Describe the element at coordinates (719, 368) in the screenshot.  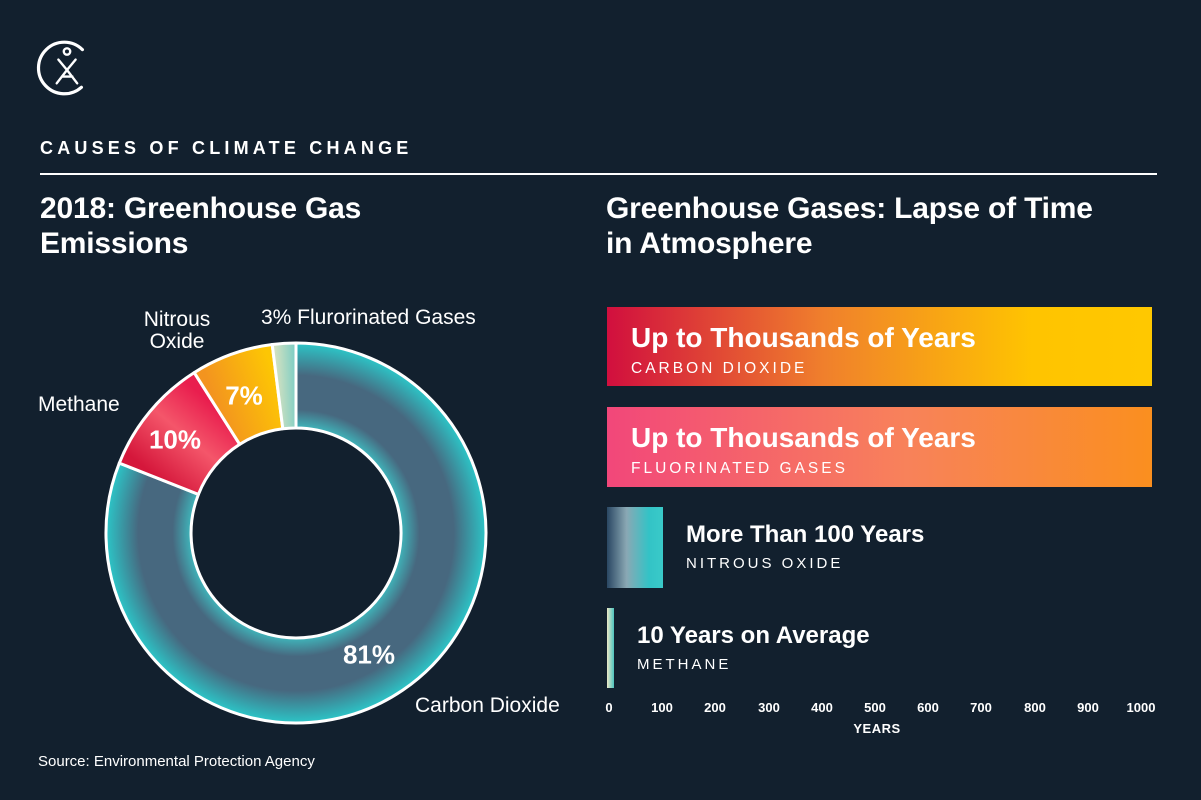
I see `bar-gas-label: CARBON DIOXIDE` at that location.